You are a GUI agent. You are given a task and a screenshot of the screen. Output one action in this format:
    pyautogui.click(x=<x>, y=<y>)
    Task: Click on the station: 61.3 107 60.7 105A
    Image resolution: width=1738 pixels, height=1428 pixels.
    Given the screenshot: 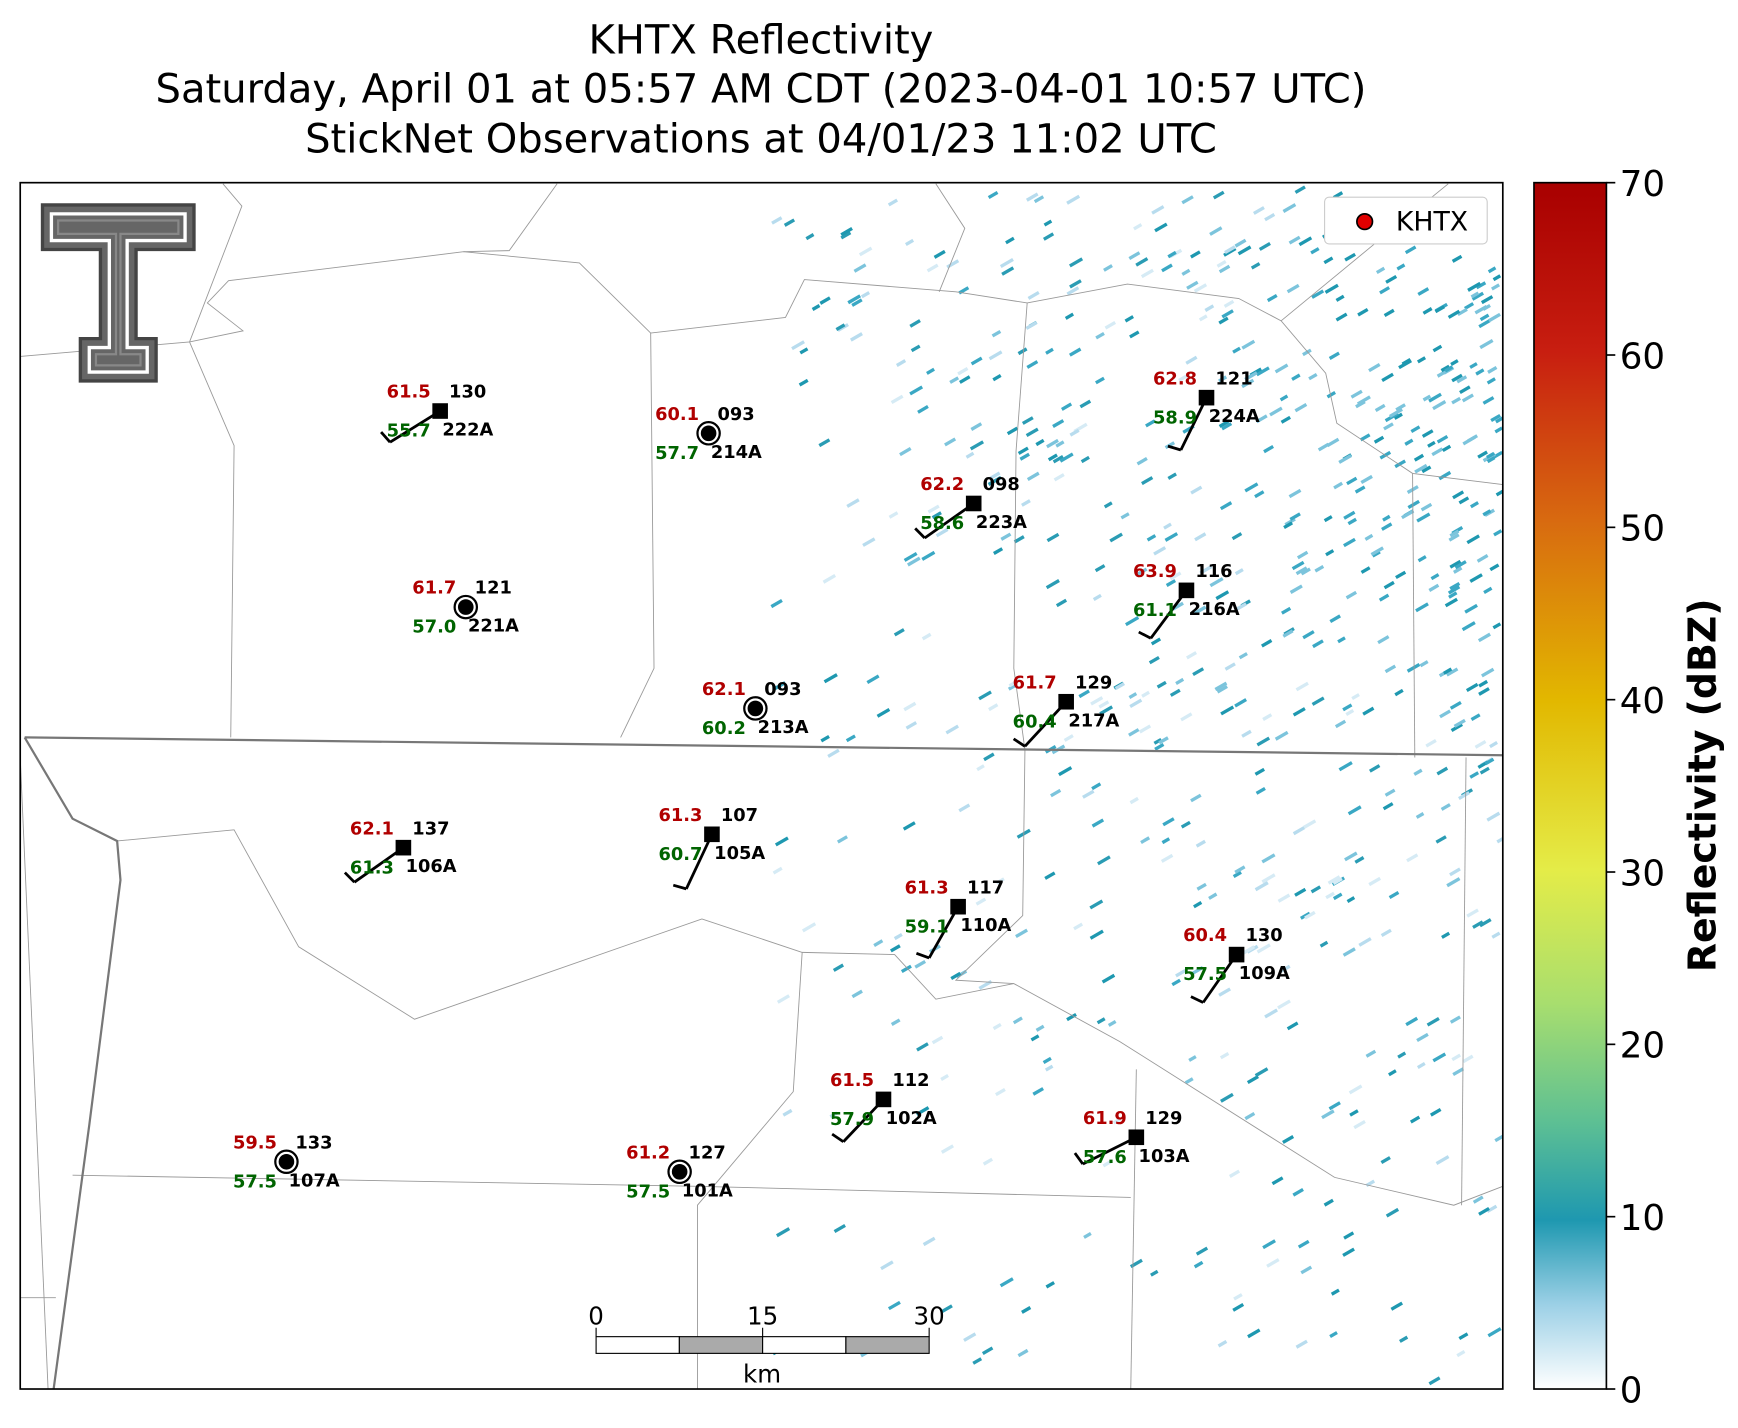 What is the action you would take?
    pyautogui.click(x=711, y=848)
    